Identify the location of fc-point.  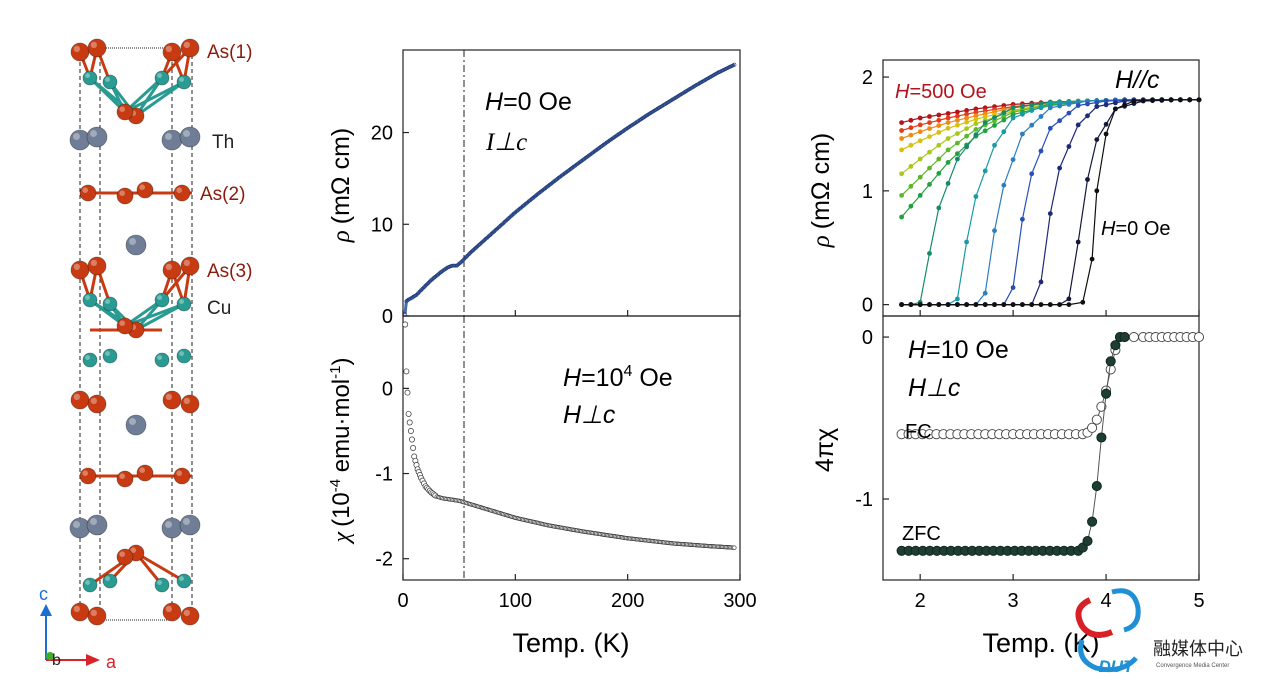
(1133, 337).